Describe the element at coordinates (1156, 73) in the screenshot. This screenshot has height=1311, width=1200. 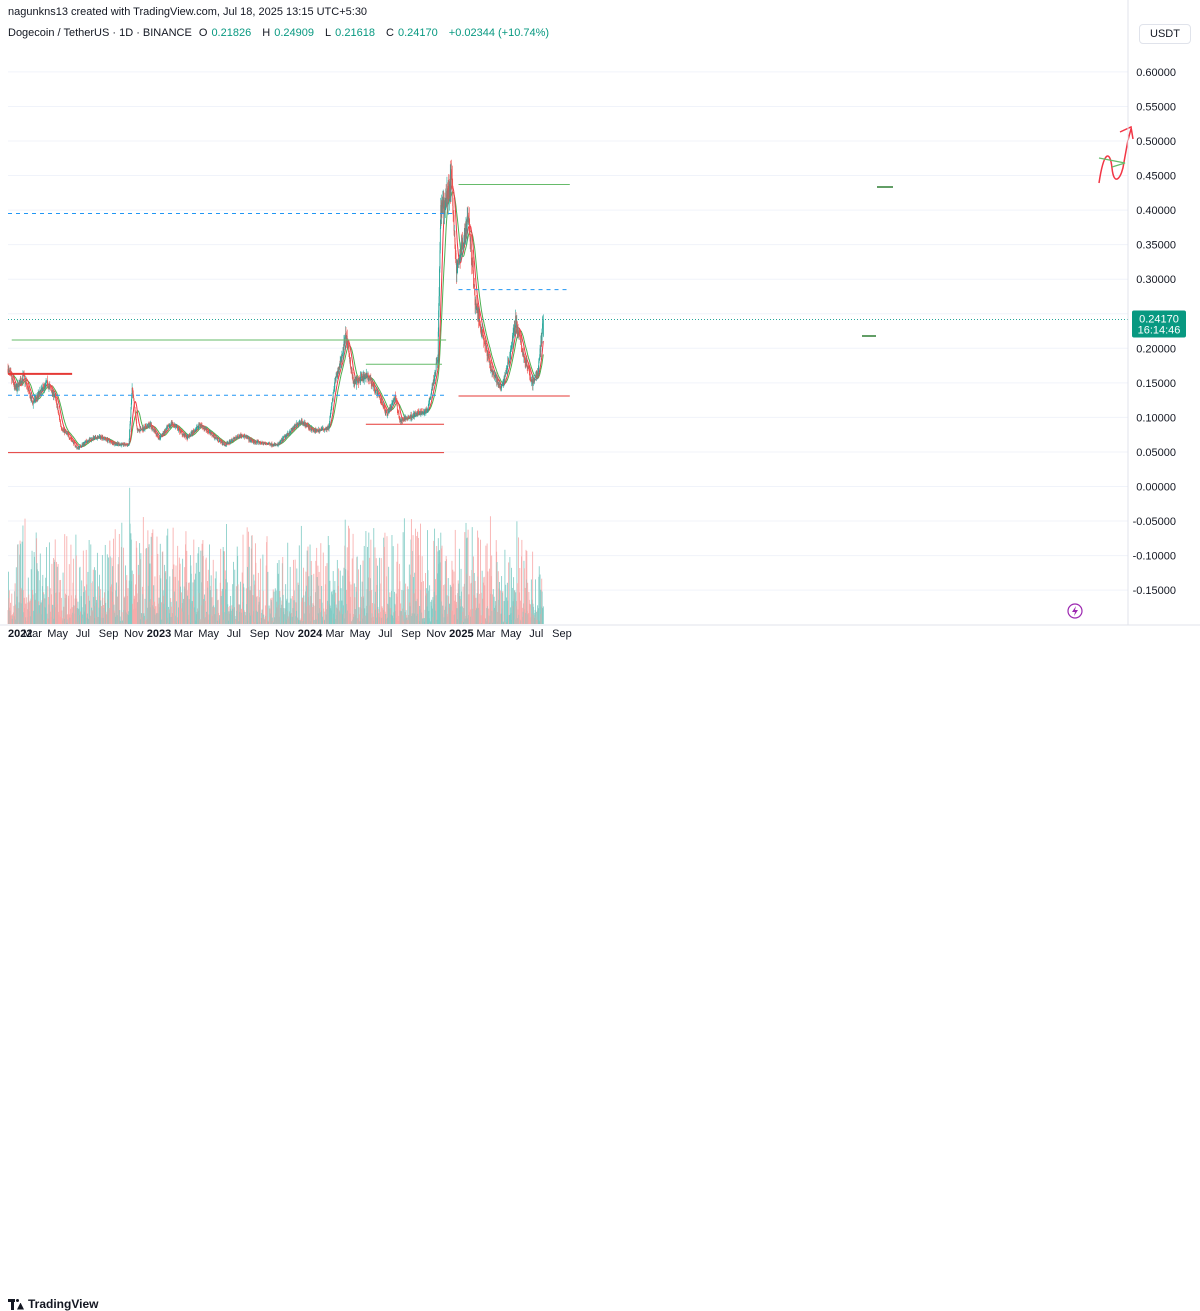
I see `y-tick-label: 0.60000` at that location.